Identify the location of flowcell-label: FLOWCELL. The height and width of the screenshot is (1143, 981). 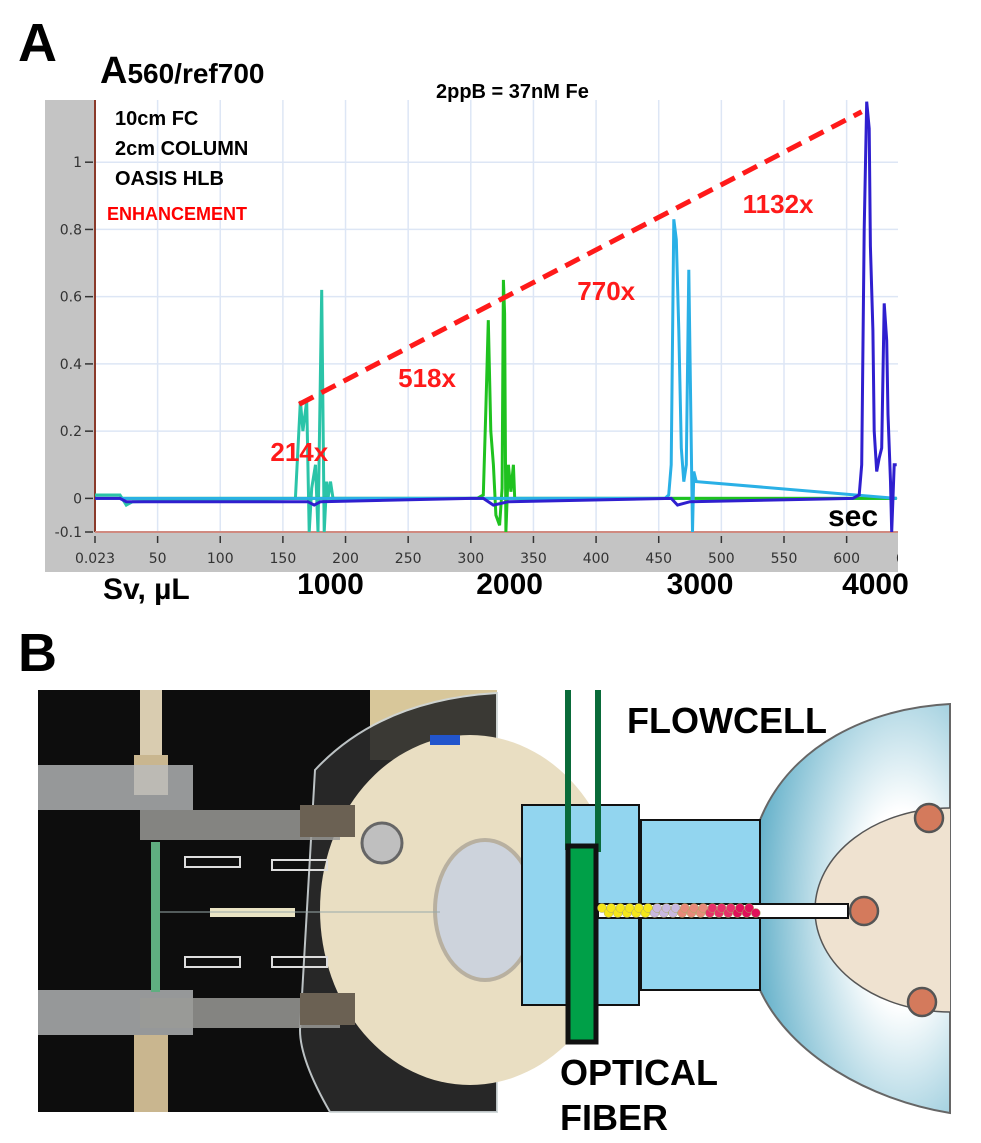
(727, 720).